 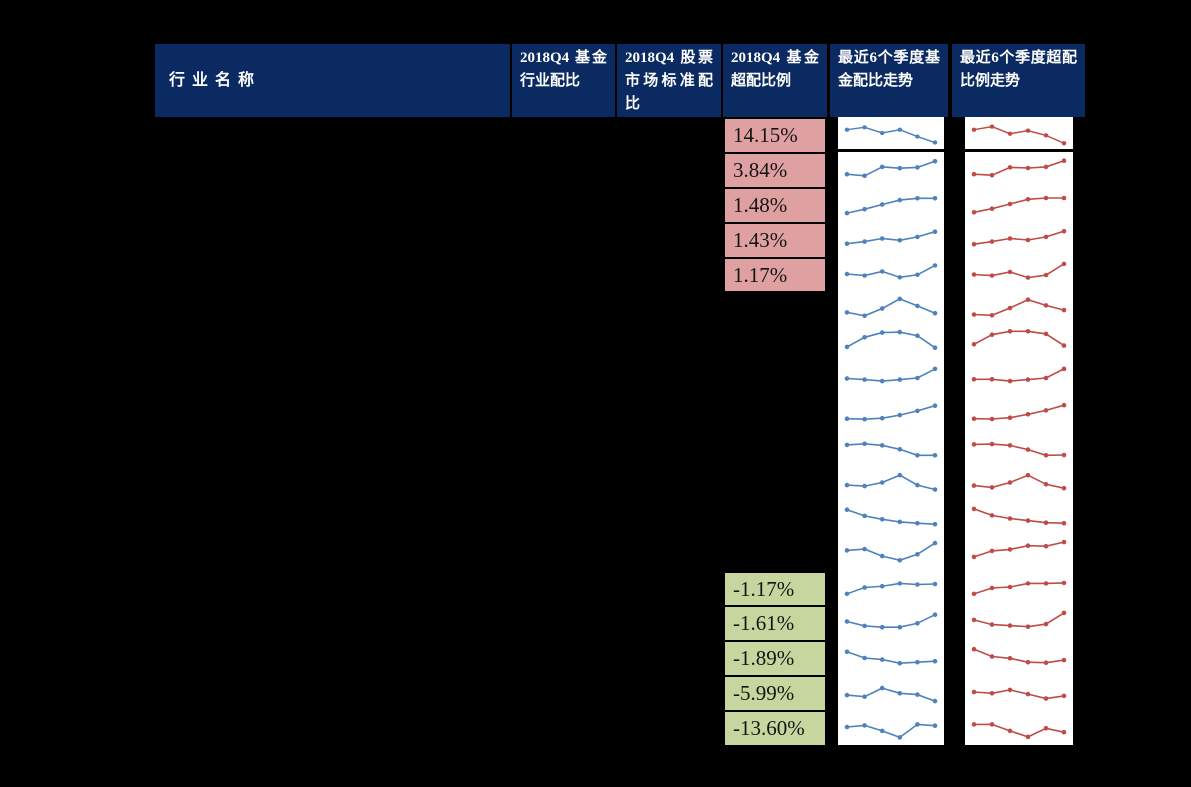 I want to click on column-header-fund-trend: 最近6个季度基金配比走势, so click(x=889, y=80).